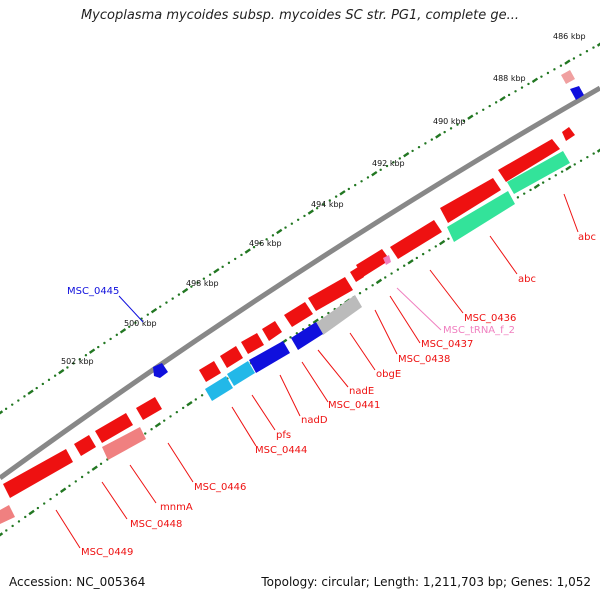 The height and width of the screenshot is (600, 600). Describe the element at coordinates (447, 344) in the screenshot. I see `gene-label-msc0437: MSC_0437` at that location.